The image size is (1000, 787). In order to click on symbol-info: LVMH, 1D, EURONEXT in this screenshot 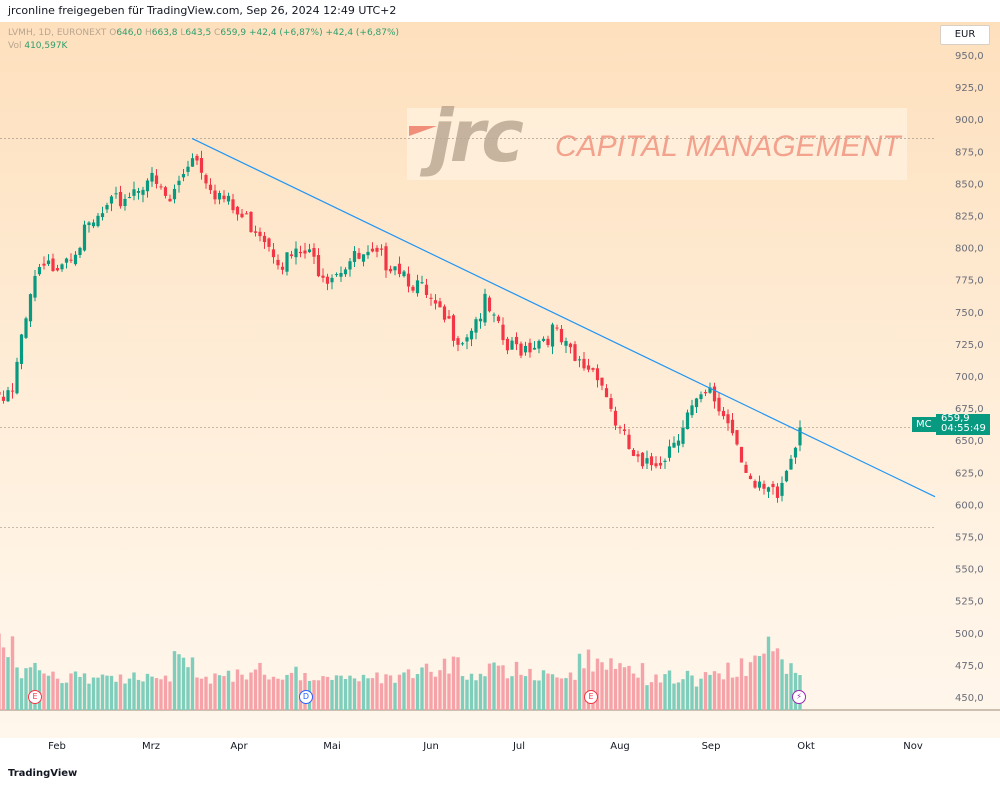, I will do `click(57, 33)`.